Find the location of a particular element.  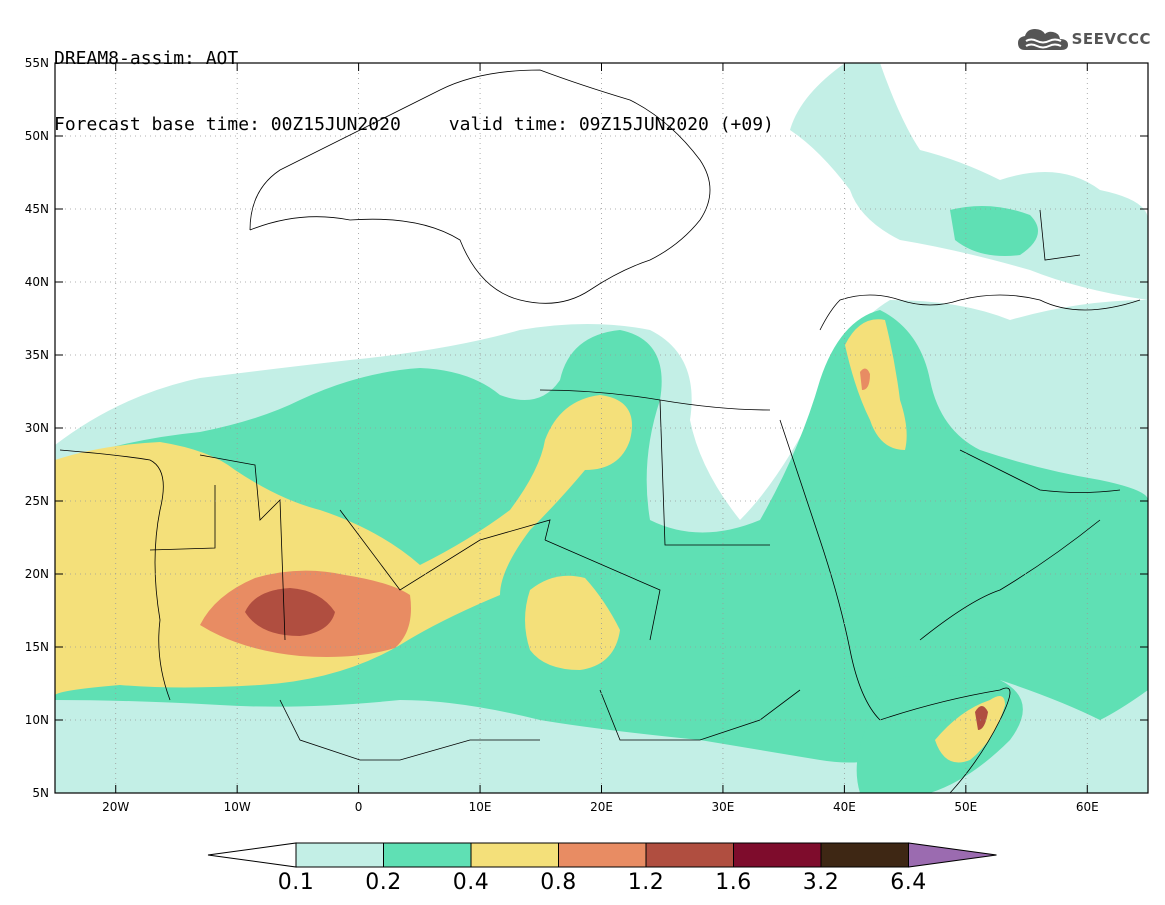

forecast-base-time: Forecast base time: 00Z15JUN2020 is located at coordinates (227, 124).